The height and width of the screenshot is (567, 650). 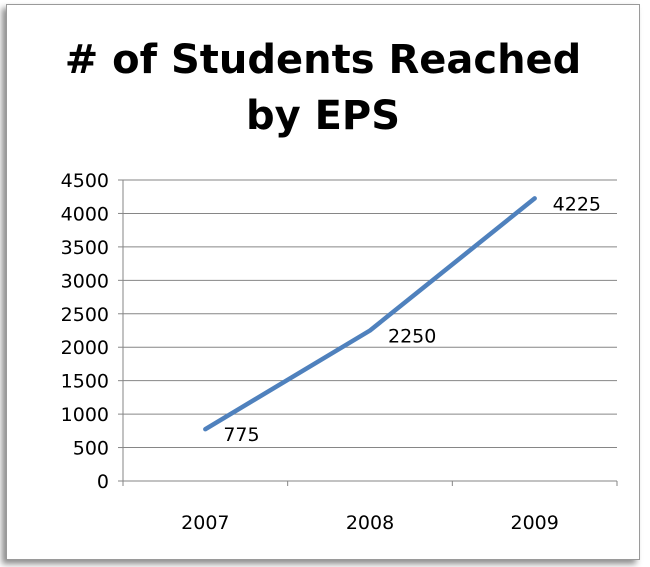 What do you see at coordinates (412, 337) in the screenshot?
I see `data-label: 2250` at bounding box center [412, 337].